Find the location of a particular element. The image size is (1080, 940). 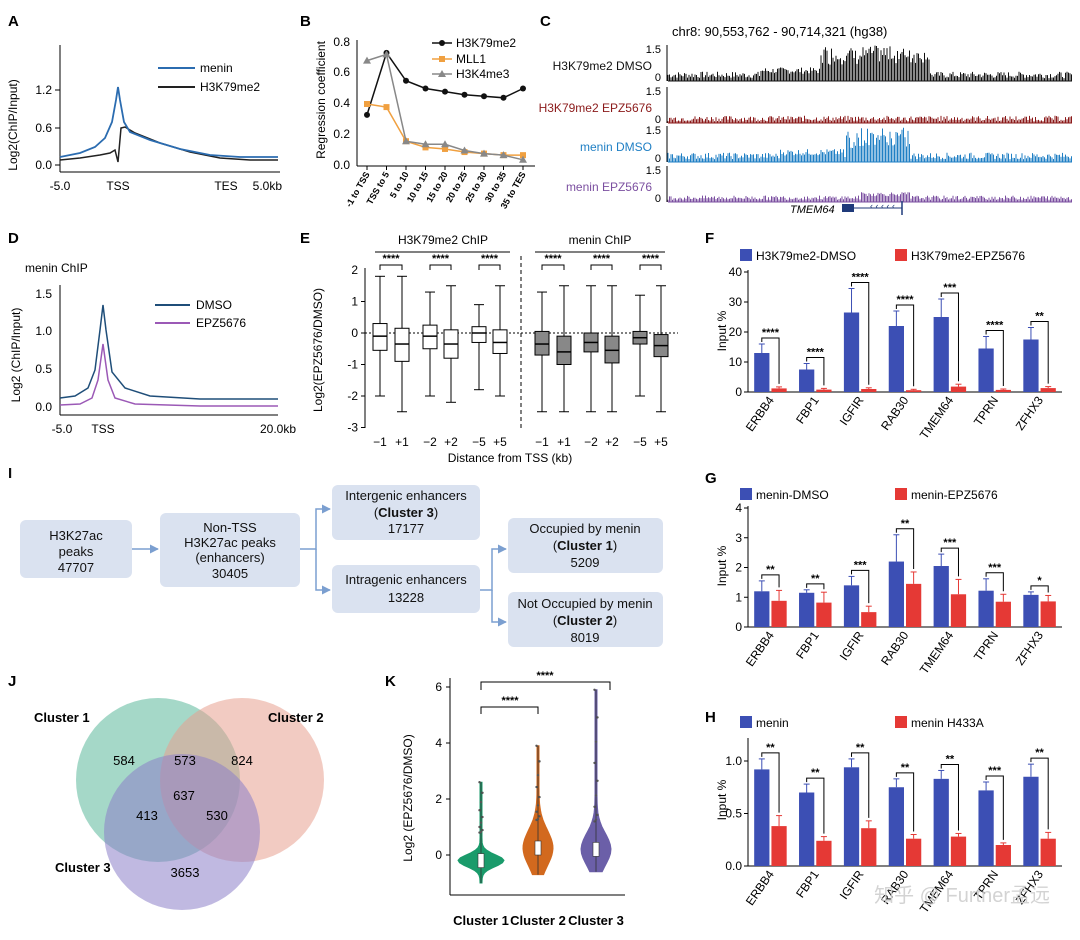

panel-i-box-intragenic: Intragenic enhancers 13228 is located at coordinates (406, 589).